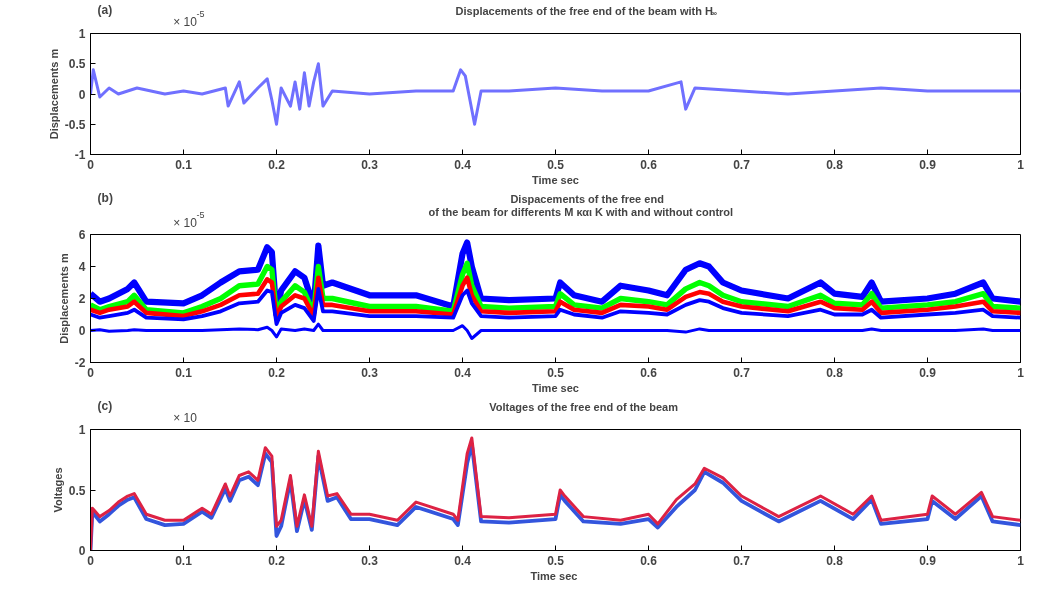 This screenshot has height=594, width=1051. Describe the element at coordinates (105, 405) in the screenshot. I see `text: (c)` at that location.